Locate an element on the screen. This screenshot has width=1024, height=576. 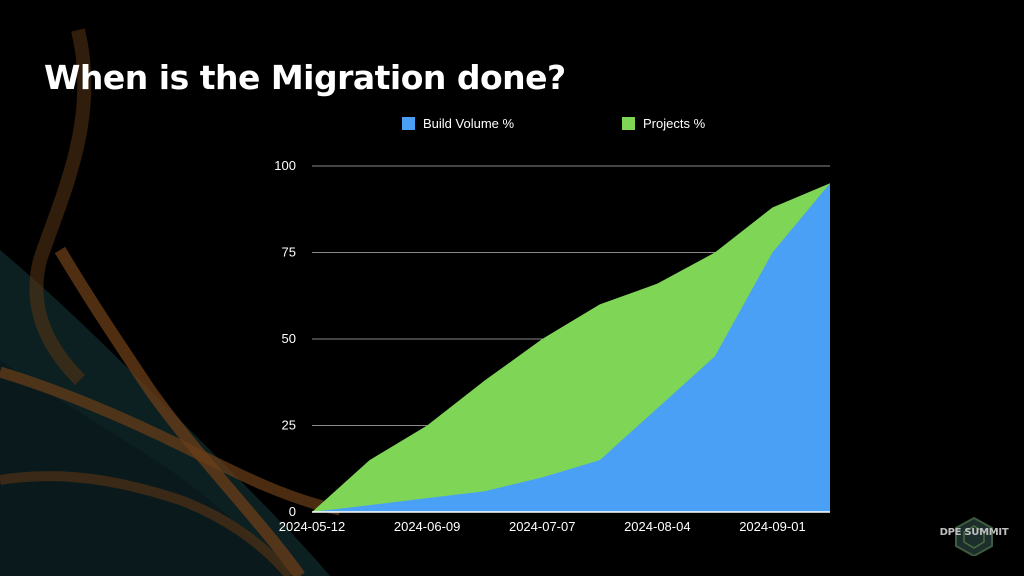
x-tick-label-2024-08-04: 2024-08-04 is located at coordinates (657, 526).